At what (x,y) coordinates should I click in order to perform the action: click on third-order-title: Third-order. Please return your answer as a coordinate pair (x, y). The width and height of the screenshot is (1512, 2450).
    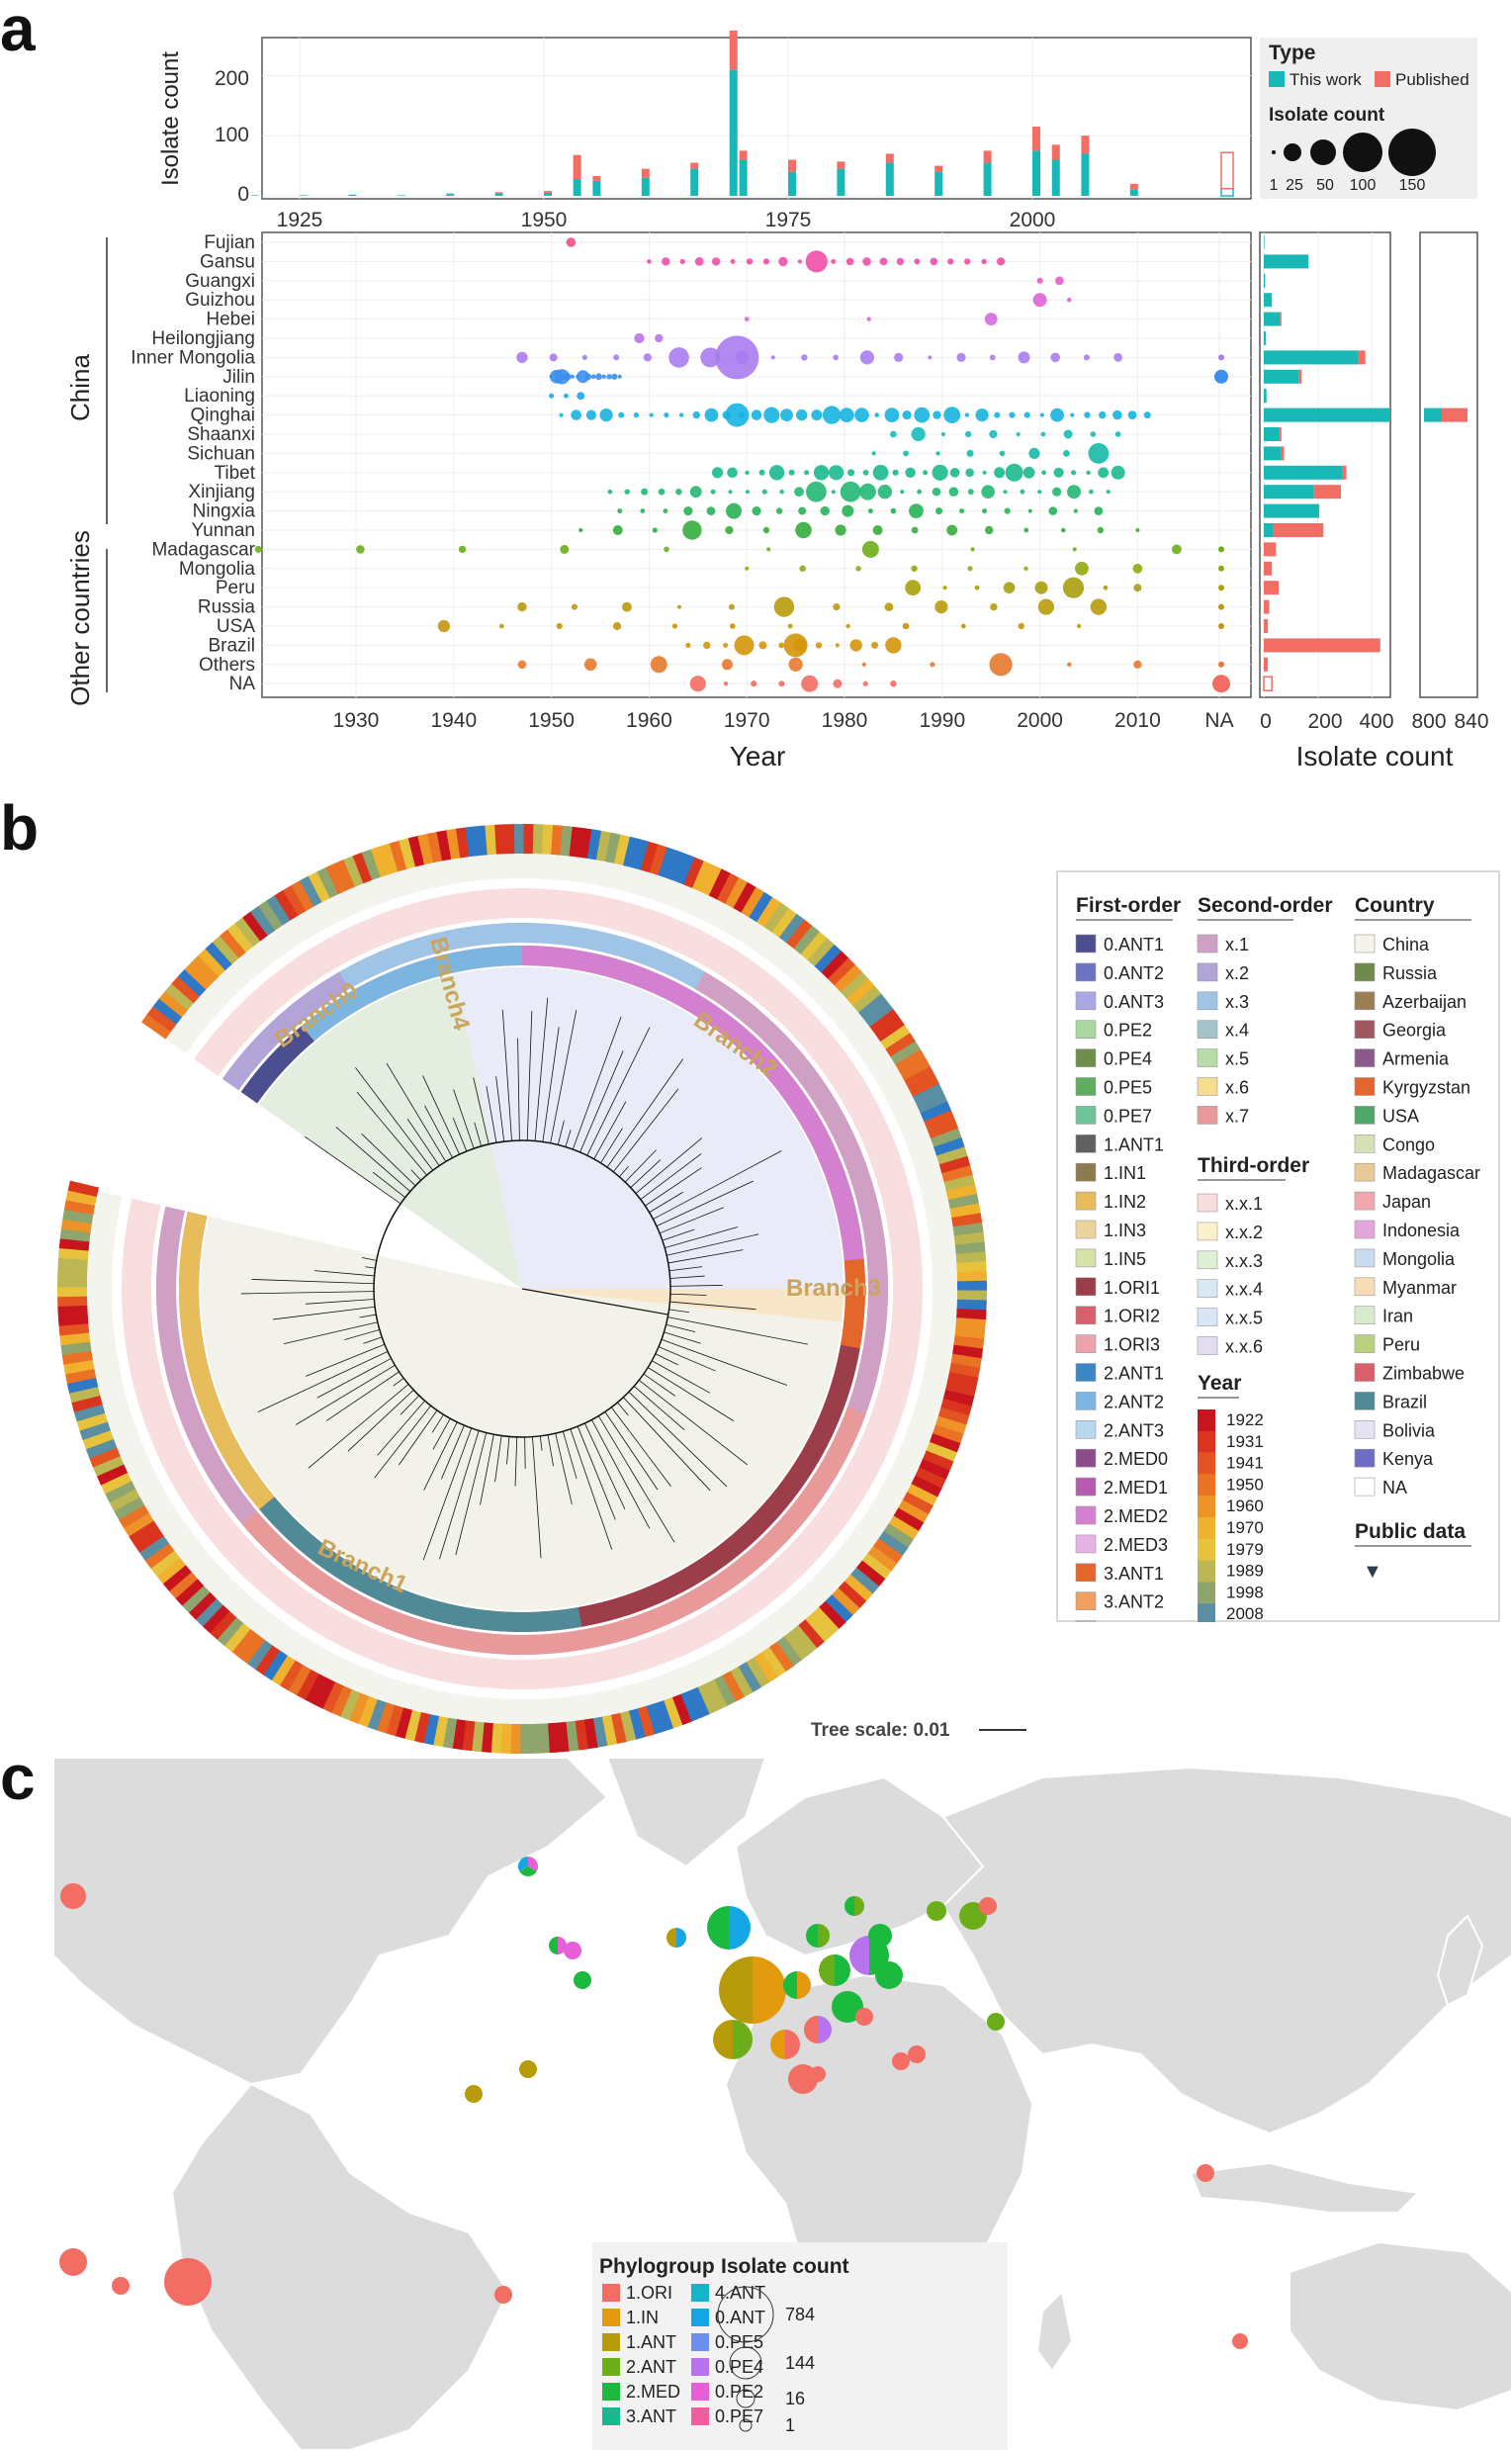
    Looking at the image, I should click on (1253, 1165).